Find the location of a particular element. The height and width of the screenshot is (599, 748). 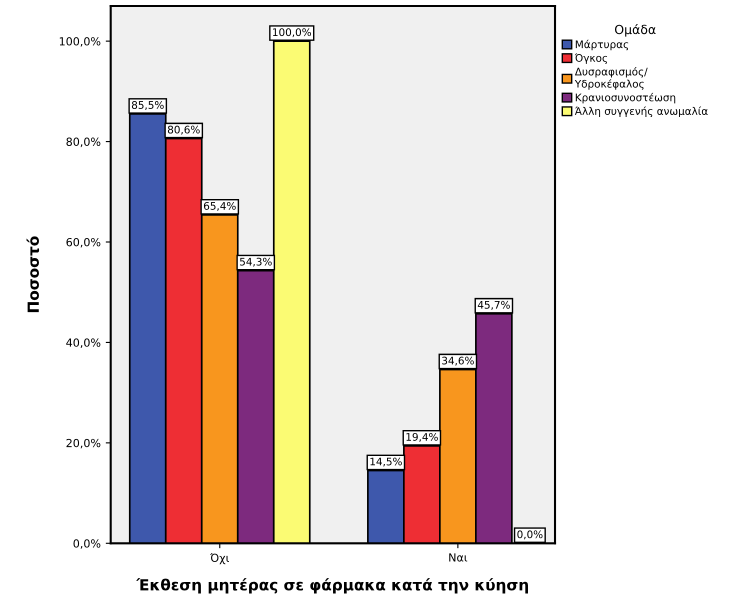

data-label: 85,5% is located at coordinates (148, 105).